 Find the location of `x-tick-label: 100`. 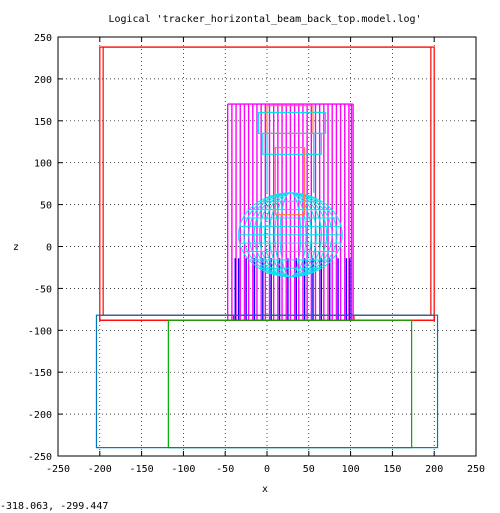

x-tick-label: 100 is located at coordinates (351, 469).